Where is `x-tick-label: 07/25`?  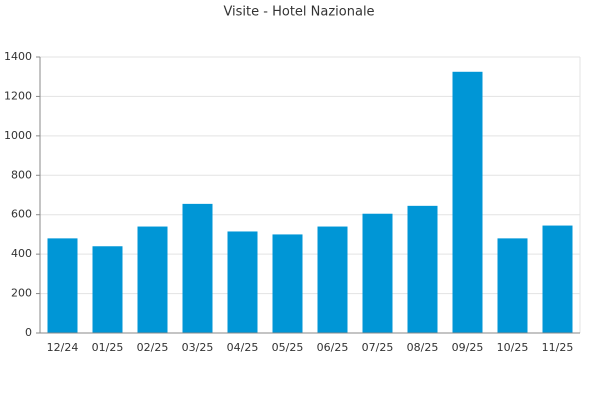 x-tick-label: 07/25 is located at coordinates (378, 347).